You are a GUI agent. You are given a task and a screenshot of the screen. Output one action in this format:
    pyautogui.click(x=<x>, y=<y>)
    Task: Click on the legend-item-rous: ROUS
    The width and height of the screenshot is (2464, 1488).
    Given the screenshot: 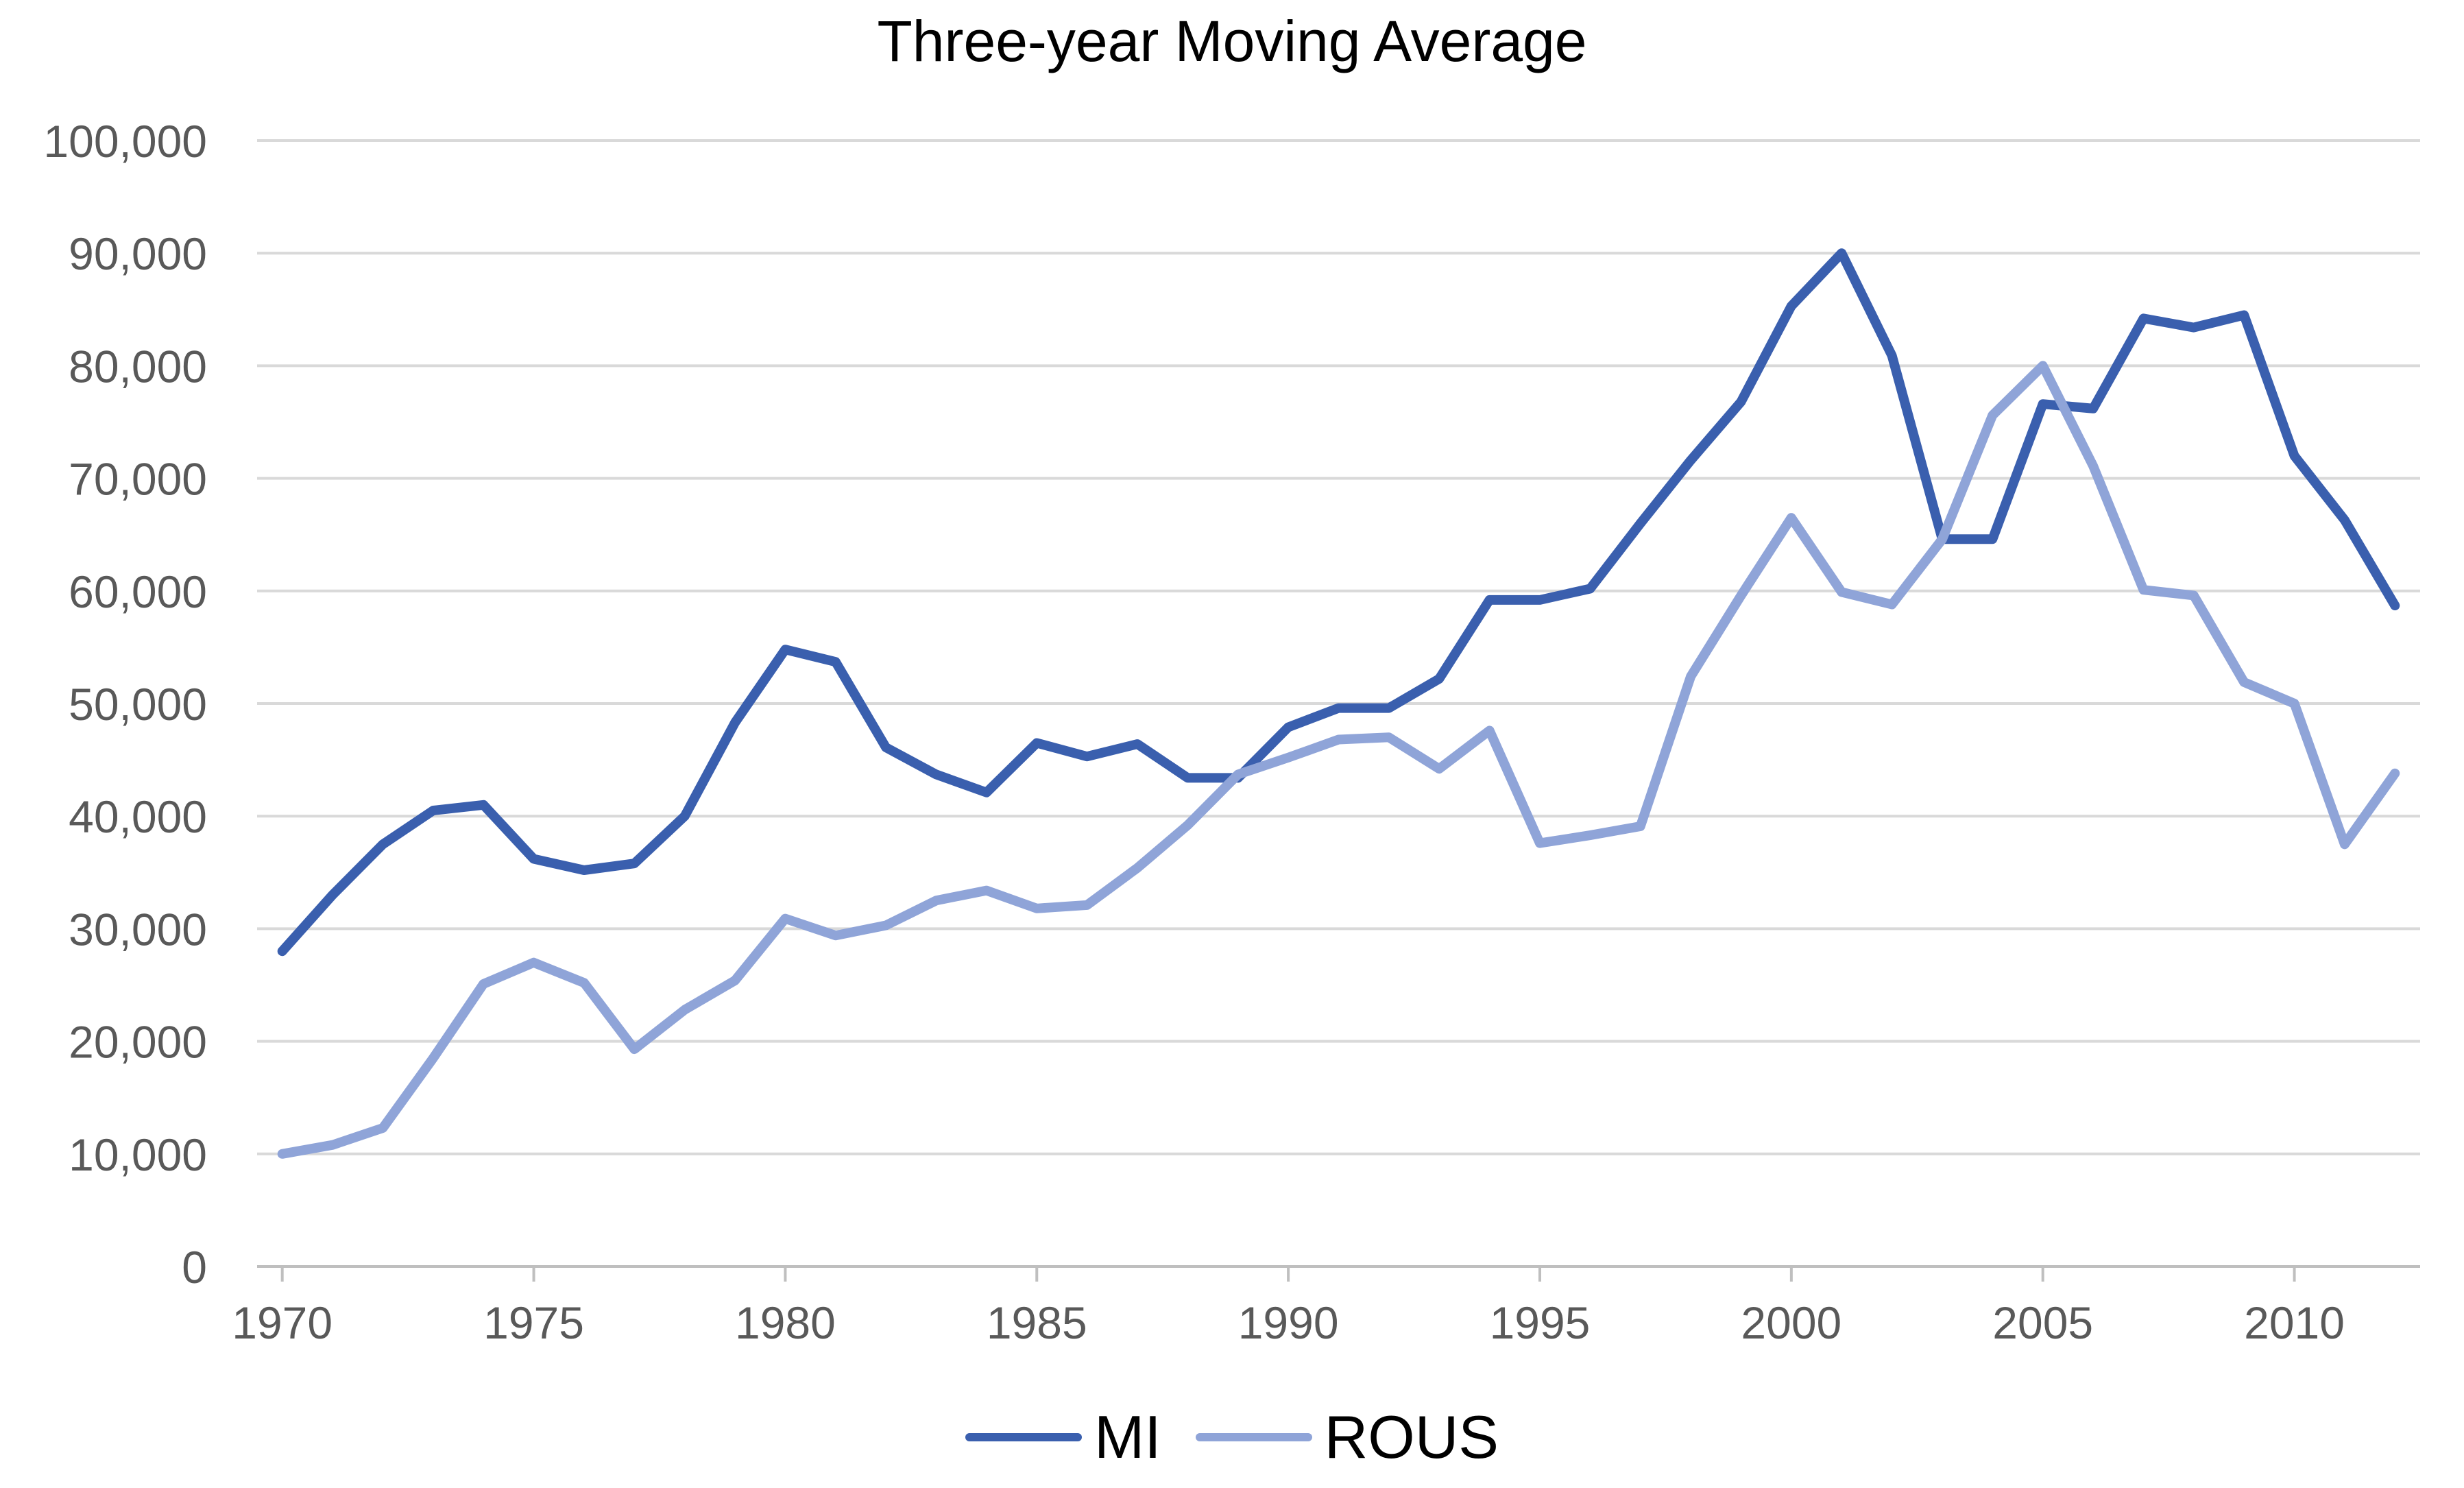 What is the action you would take?
    pyautogui.click(x=1347, y=1437)
    